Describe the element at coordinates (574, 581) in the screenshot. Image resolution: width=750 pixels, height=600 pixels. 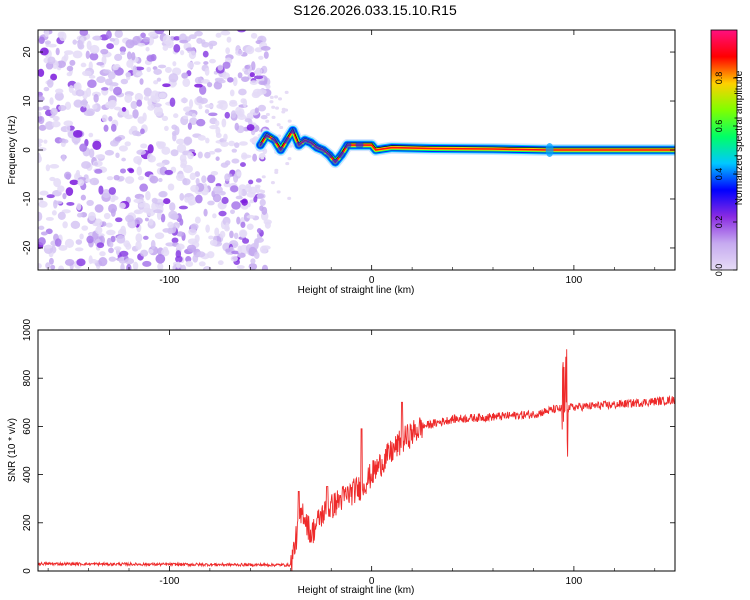
I see `x-tick-label: 100` at that location.